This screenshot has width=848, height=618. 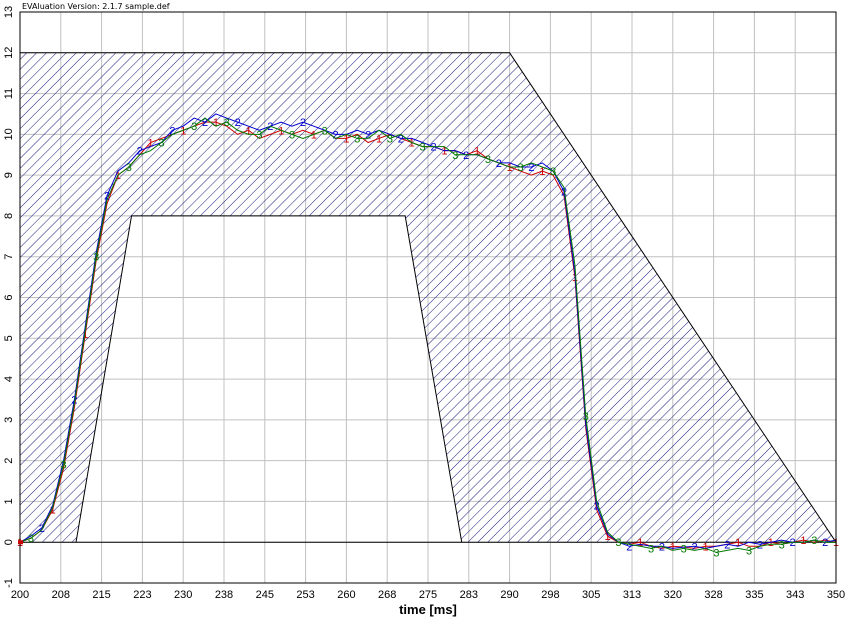 I want to click on x-tick-label: 245, so click(x=265, y=595).